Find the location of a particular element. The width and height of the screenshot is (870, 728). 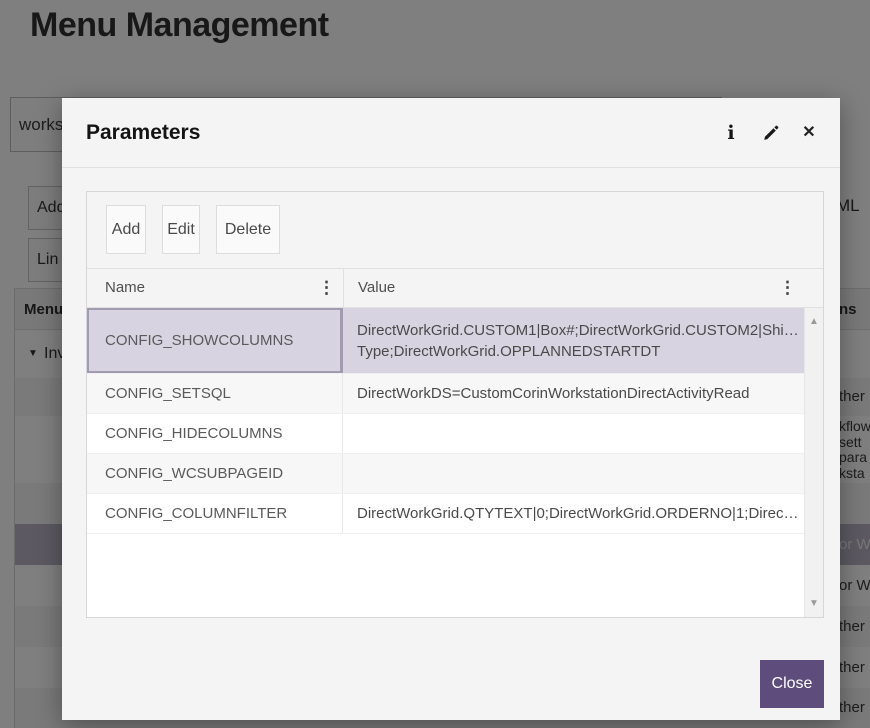

edit-pencil-icon is located at coordinates (770, 133).